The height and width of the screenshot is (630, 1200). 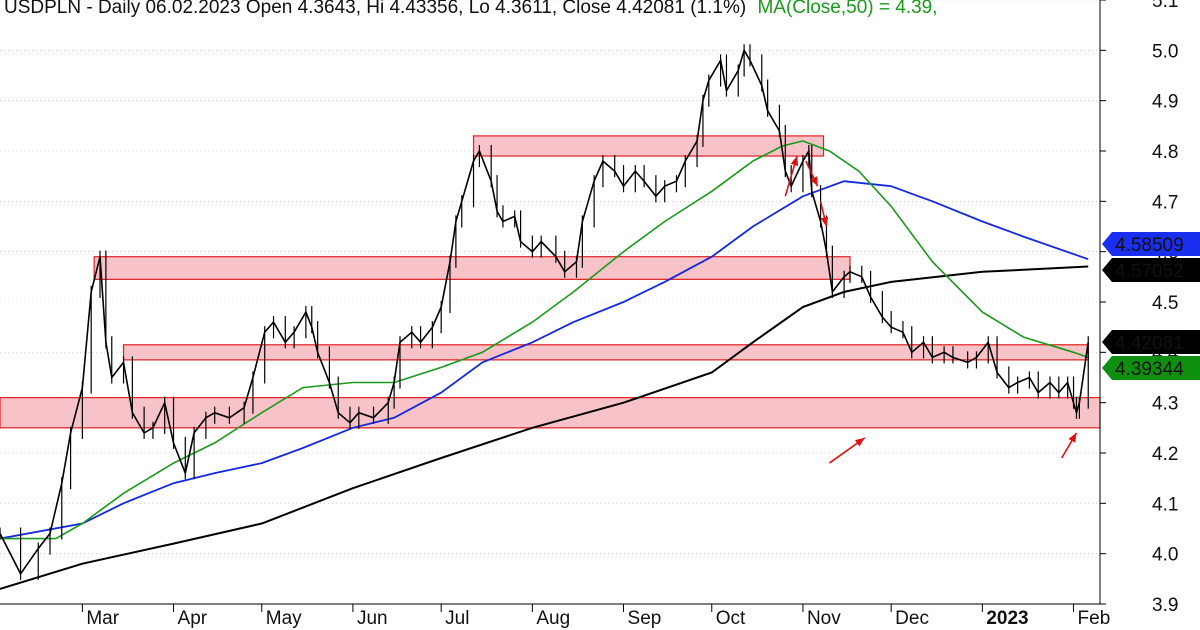 I want to click on value-label-ma200: 4.57052, so click(x=1151, y=270).